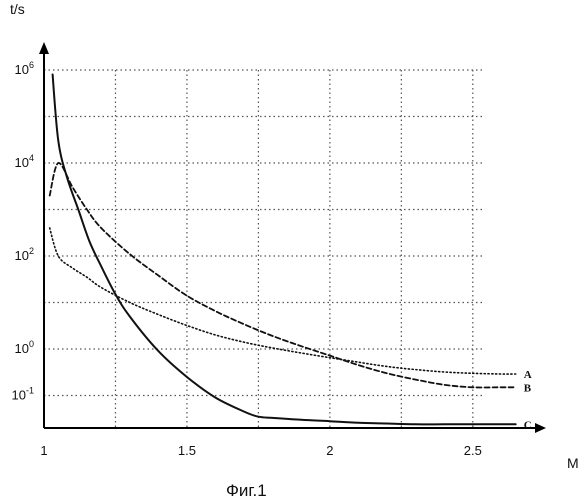 Image resolution: width=585 pixels, height=500 pixels. Describe the element at coordinates (17, 9) in the screenshot. I see `y-axis-title: t/s` at that location.